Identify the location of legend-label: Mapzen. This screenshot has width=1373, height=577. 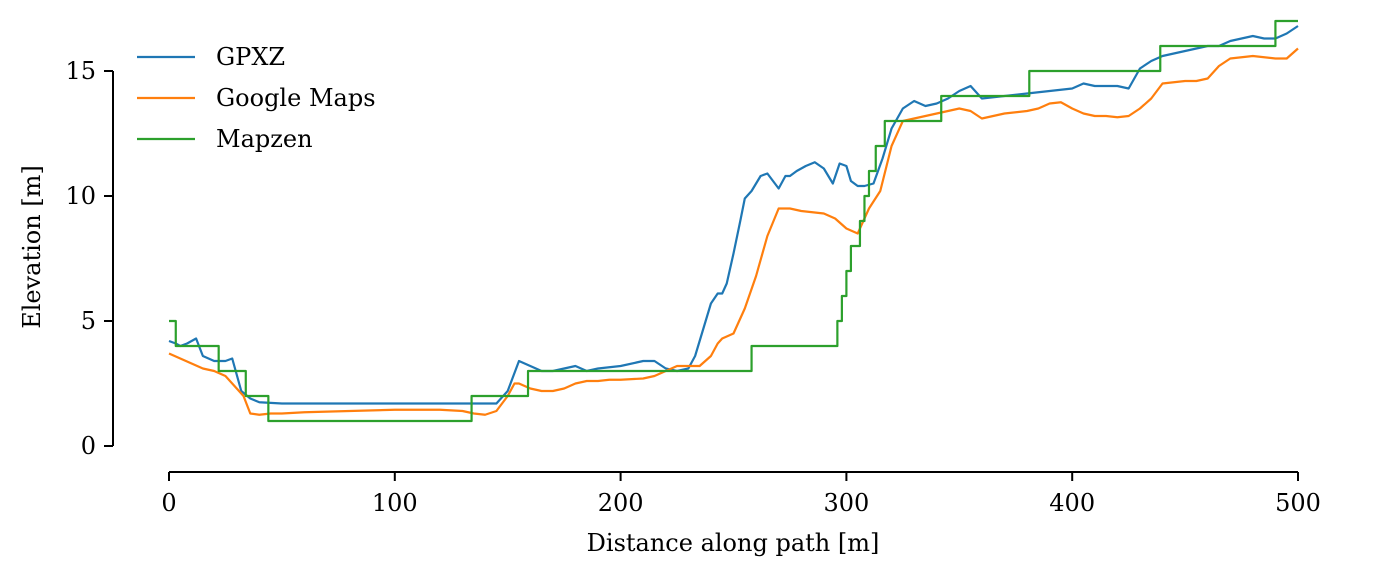
(264, 139).